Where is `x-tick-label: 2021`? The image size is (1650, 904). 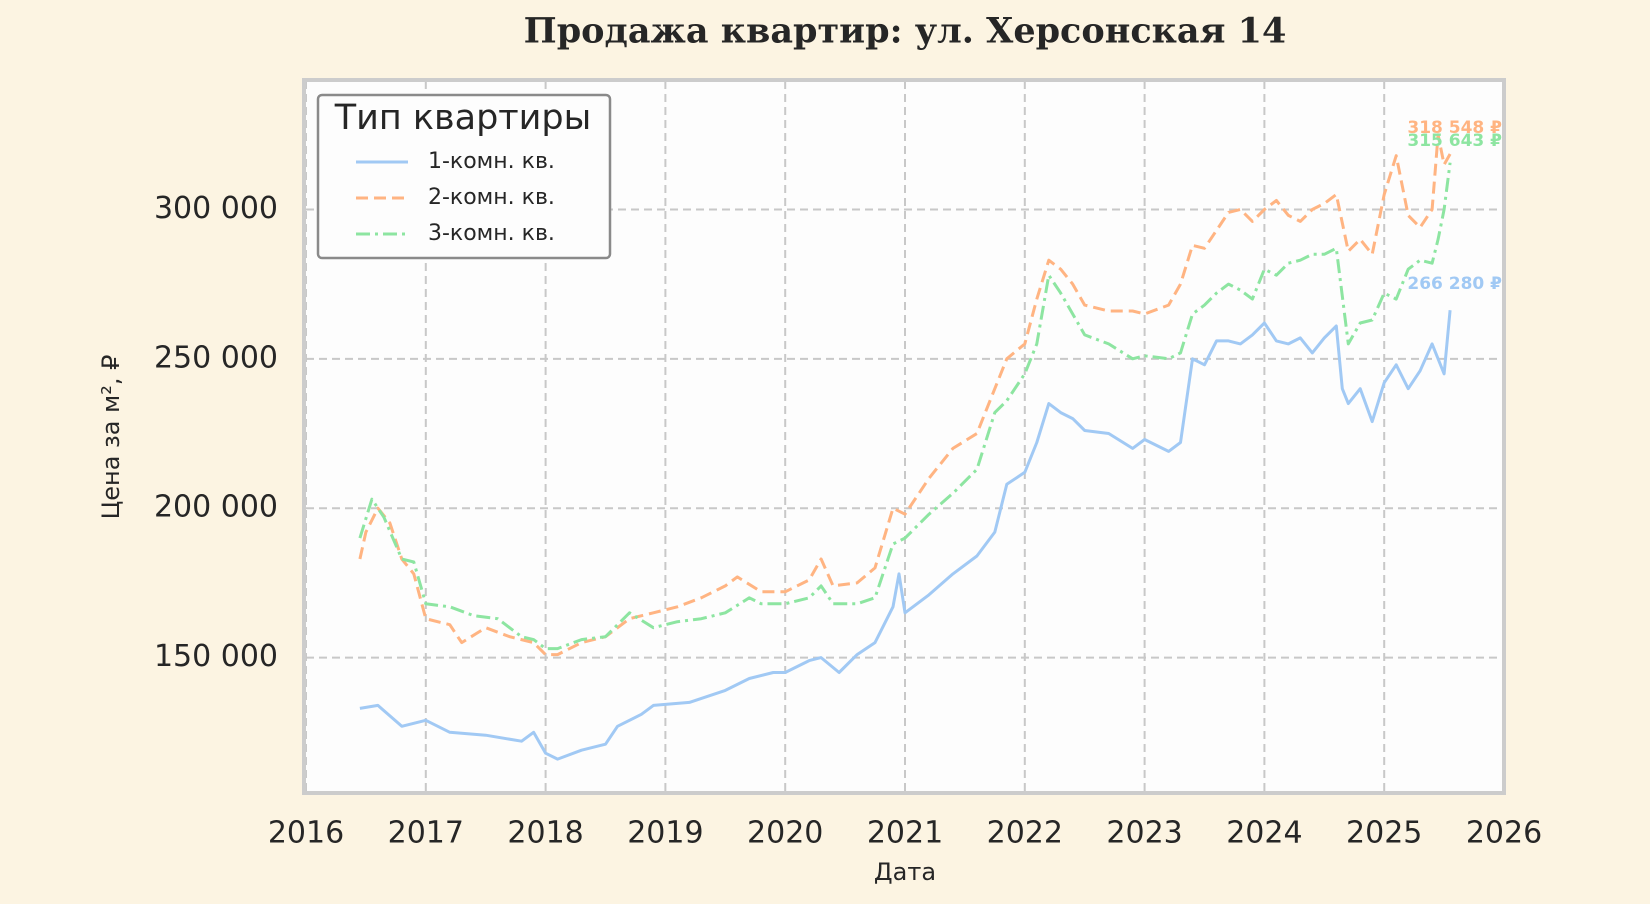 x-tick-label: 2021 is located at coordinates (905, 833).